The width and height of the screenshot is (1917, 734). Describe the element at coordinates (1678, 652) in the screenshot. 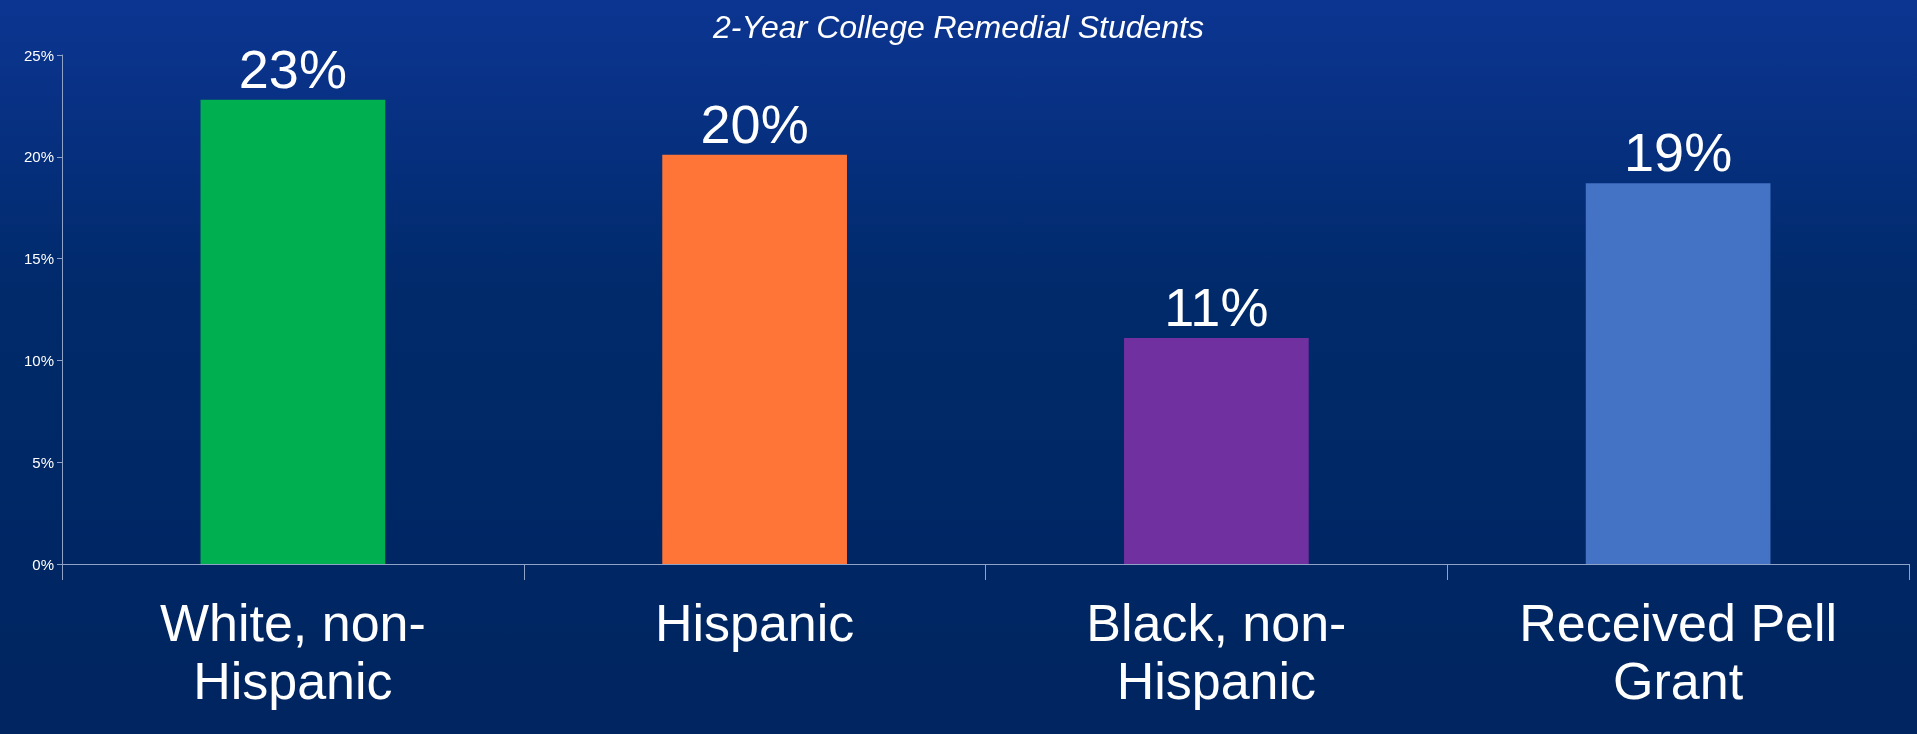

I see `x-tick-label: Received Pell Grant` at that location.